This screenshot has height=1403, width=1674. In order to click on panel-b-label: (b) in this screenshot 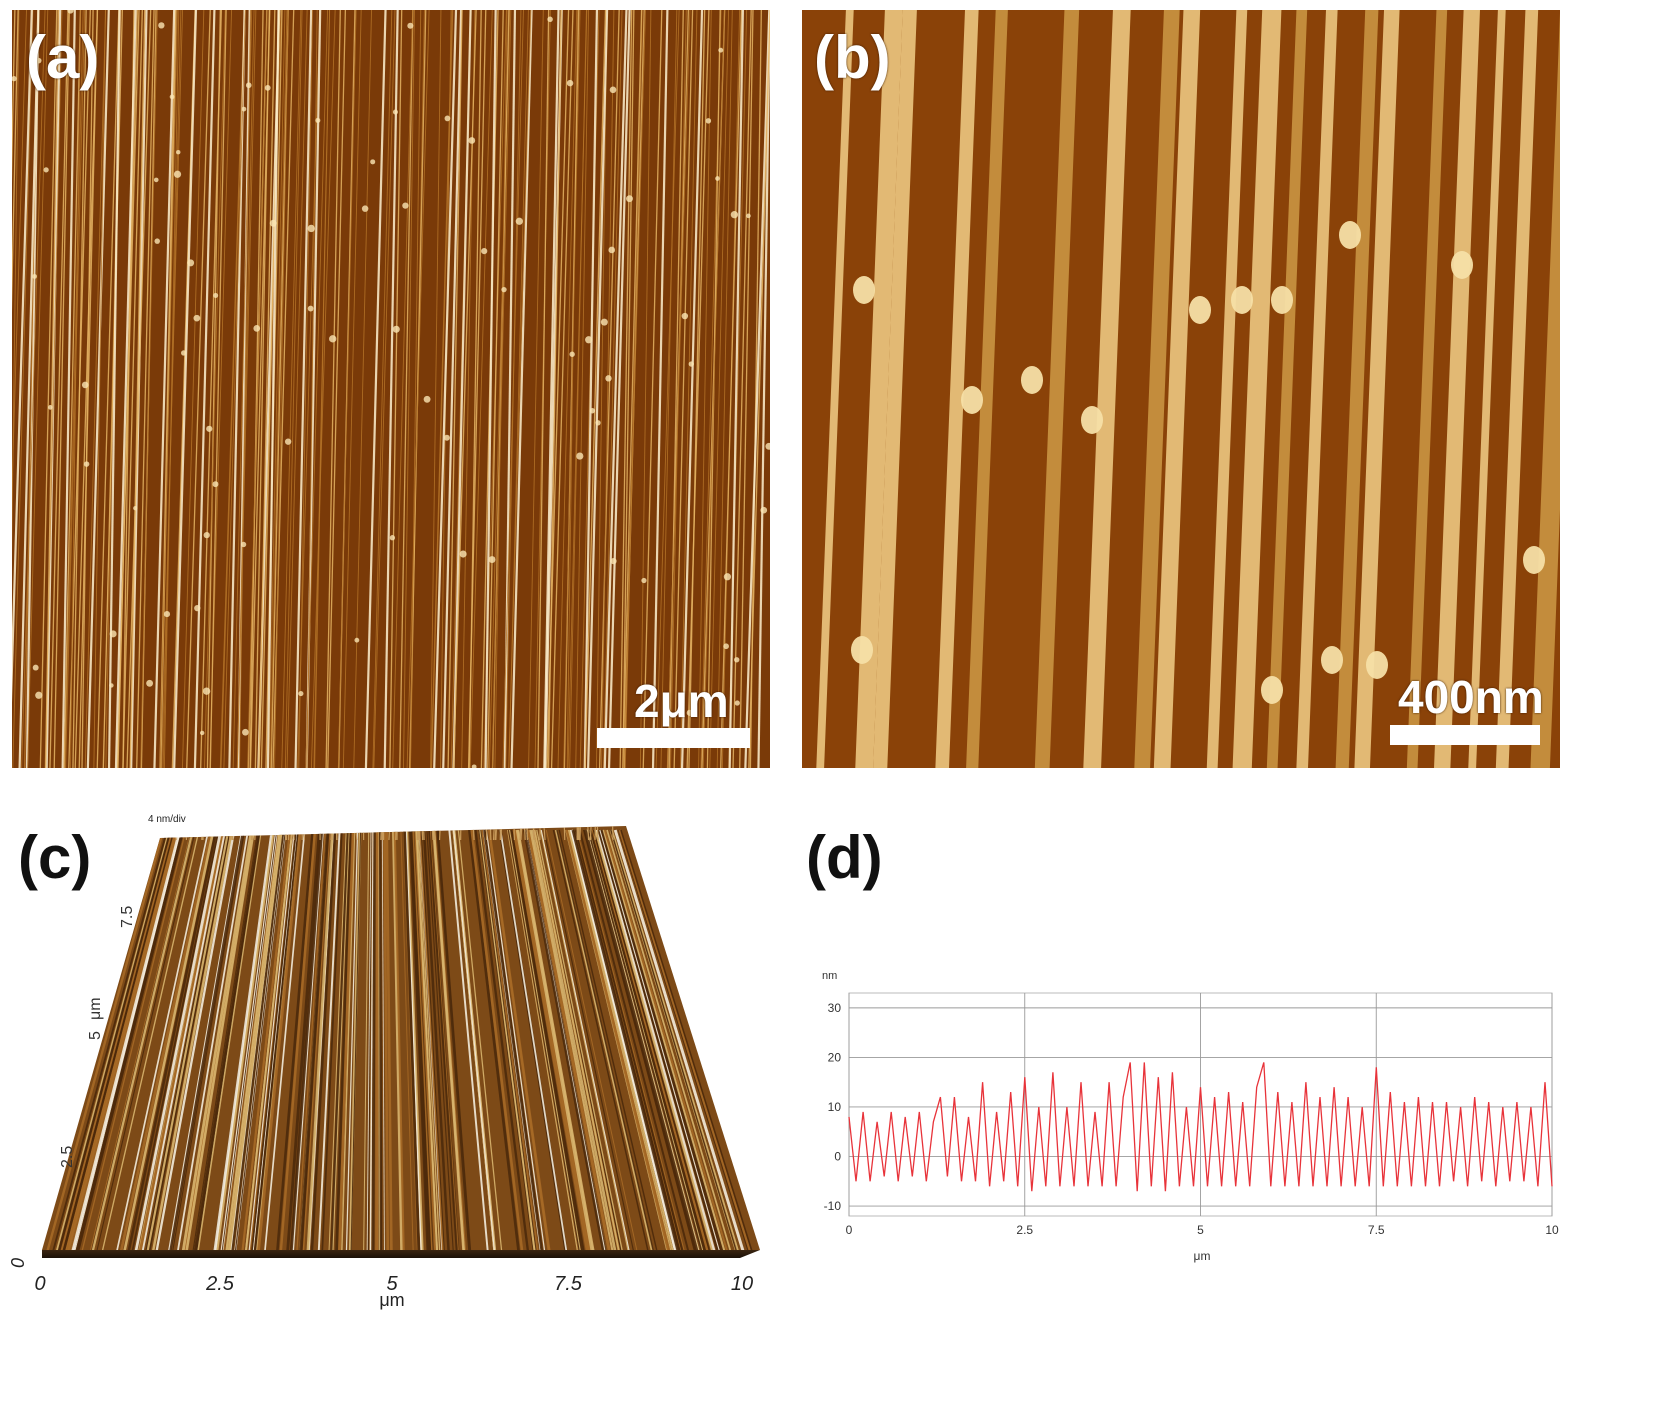, I will do `click(852, 57)`.